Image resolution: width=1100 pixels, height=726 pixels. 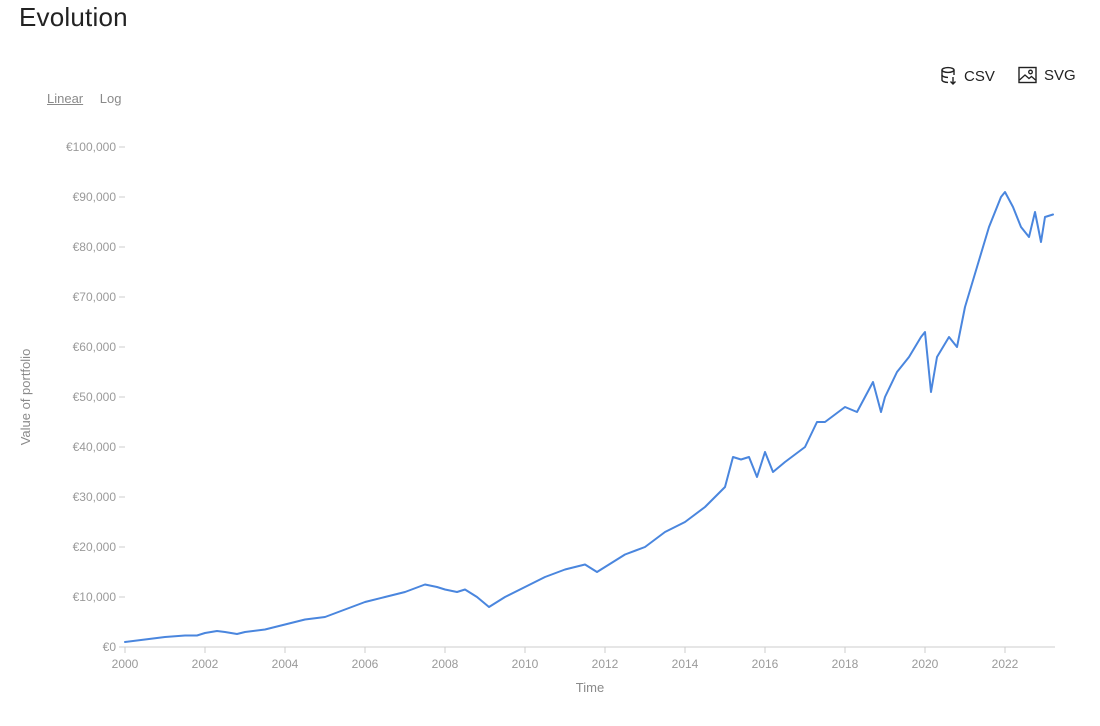 What do you see at coordinates (685, 664) in the screenshot?
I see `x-tick-label: 2014` at bounding box center [685, 664].